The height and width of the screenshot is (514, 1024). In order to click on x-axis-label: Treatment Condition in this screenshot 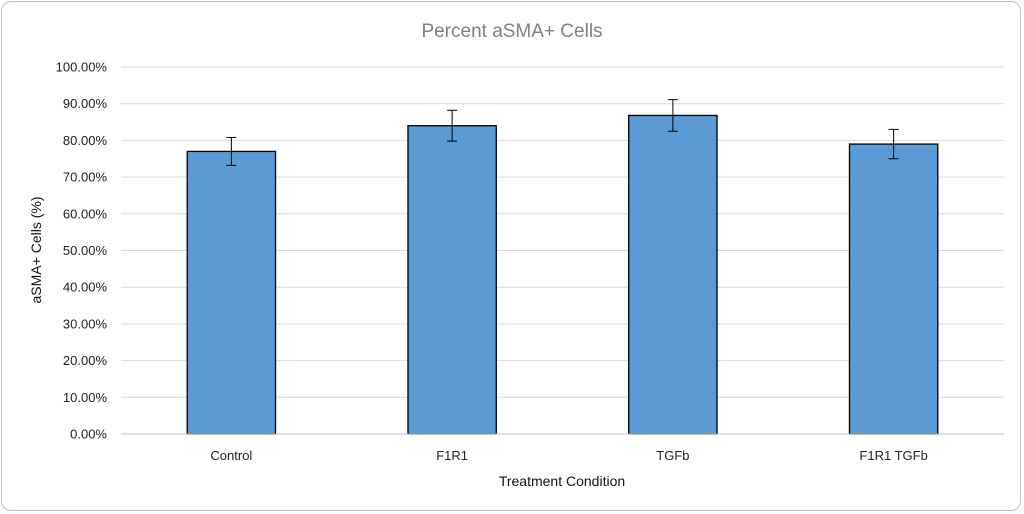, I will do `click(562, 481)`.